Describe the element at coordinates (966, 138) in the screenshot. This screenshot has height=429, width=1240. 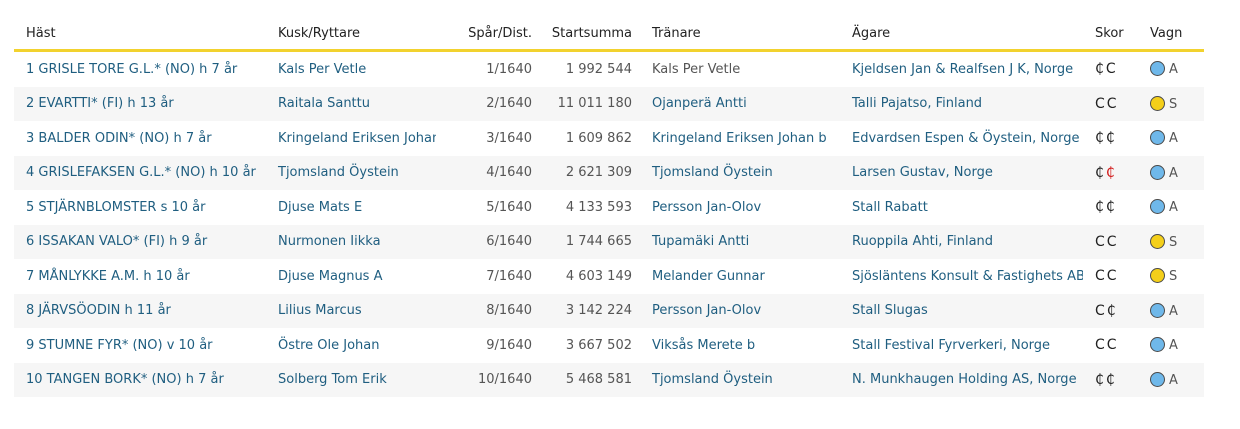
I see `owner-link: Edvardsen Espen & Öystein, Norge` at that location.